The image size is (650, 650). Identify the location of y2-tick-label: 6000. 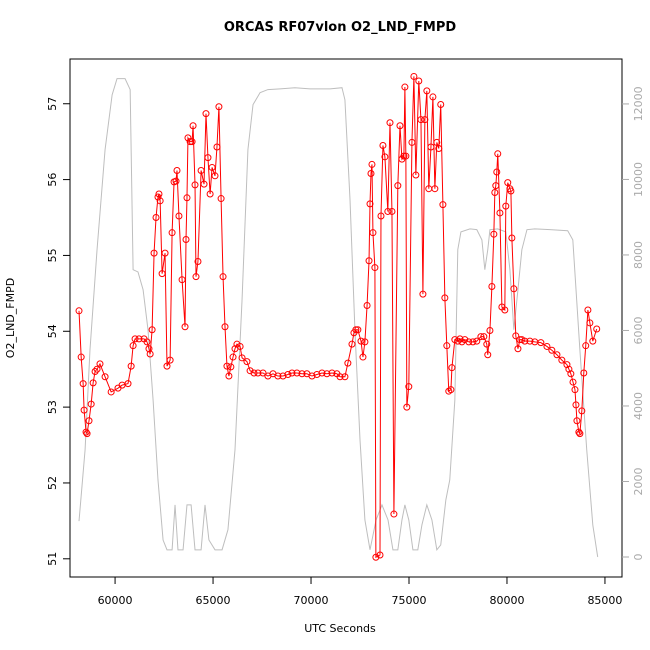
(638, 330).